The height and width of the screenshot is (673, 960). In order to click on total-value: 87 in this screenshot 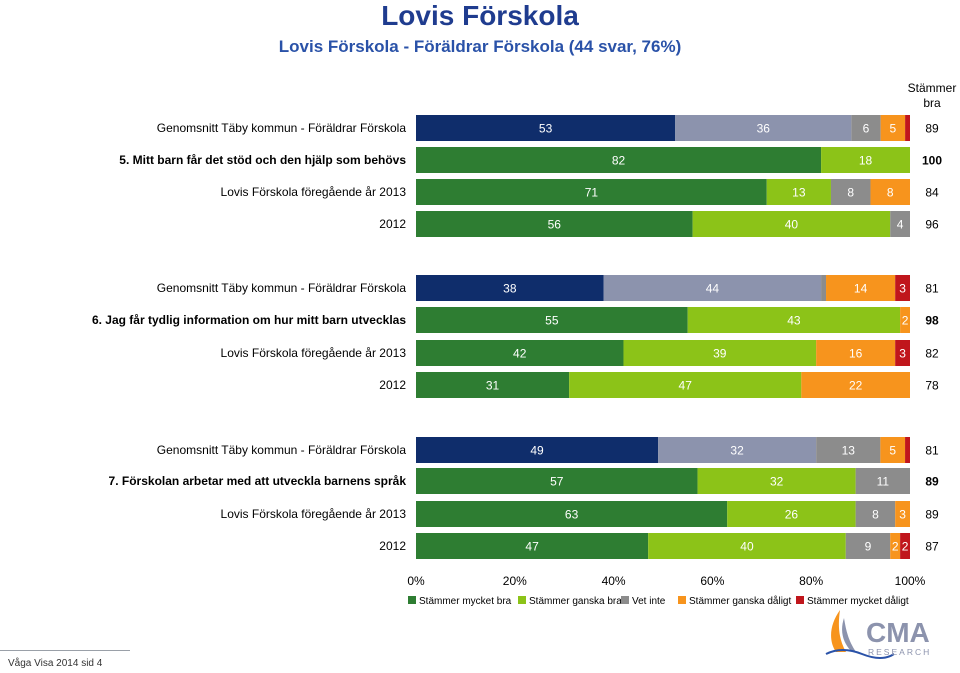, I will do `click(932, 547)`.